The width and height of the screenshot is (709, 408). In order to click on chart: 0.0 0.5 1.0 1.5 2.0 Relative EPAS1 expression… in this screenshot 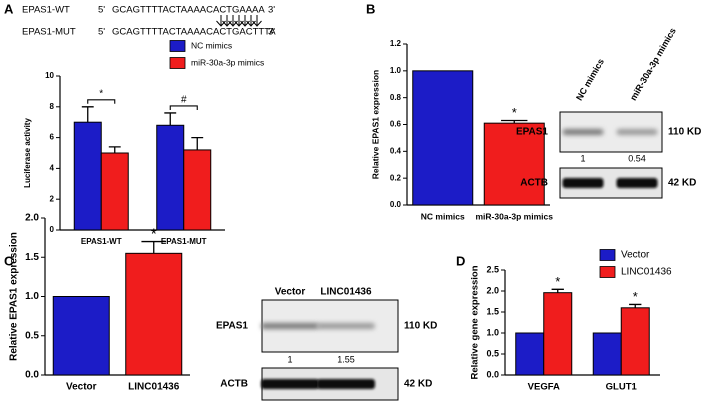, I will do `click(99, 303)`.